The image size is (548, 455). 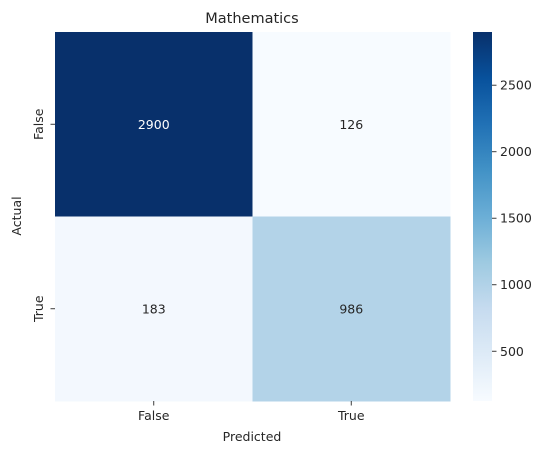 I want to click on cell-value-label: 183, so click(x=154, y=308).